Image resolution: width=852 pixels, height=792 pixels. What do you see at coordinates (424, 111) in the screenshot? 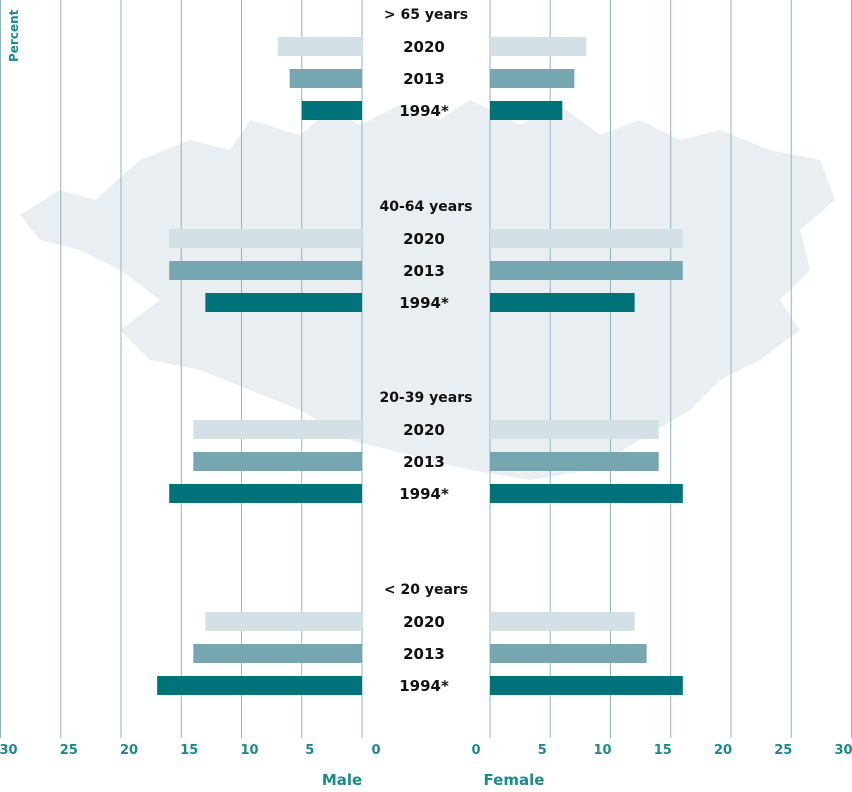
I see `year-label-0-2: 1994*` at bounding box center [424, 111].